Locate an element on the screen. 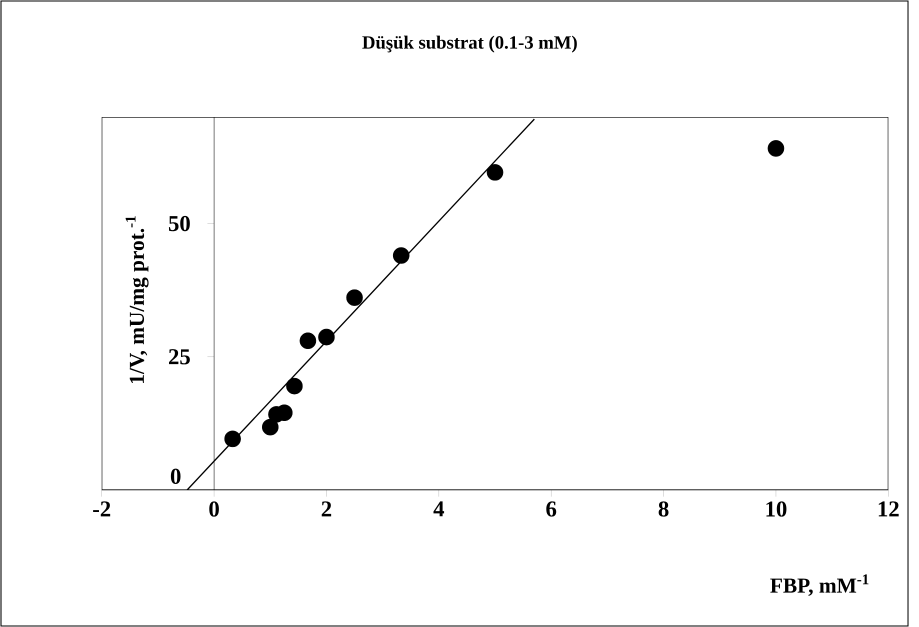 The height and width of the screenshot is (627, 919). x-tick-label: 8 is located at coordinates (663, 509).